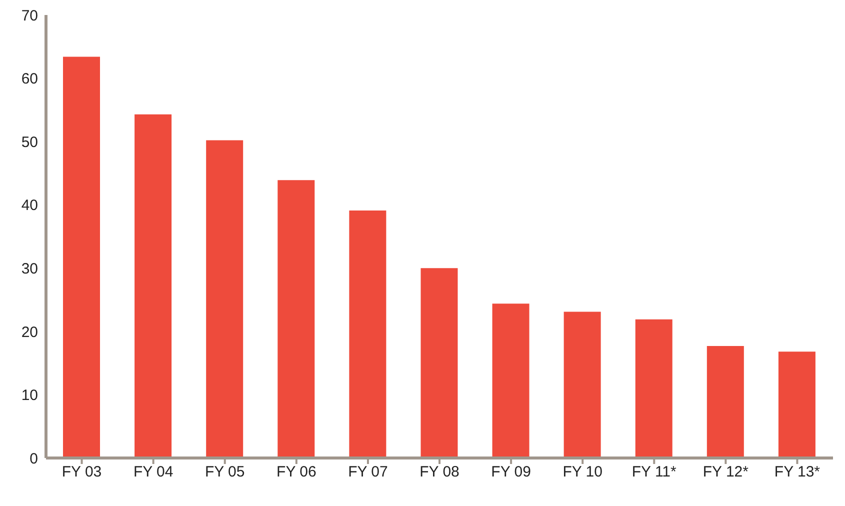 The height and width of the screenshot is (506, 845). Describe the element at coordinates (511, 472) in the screenshot. I see `x-tick-label: FY 09` at that location.